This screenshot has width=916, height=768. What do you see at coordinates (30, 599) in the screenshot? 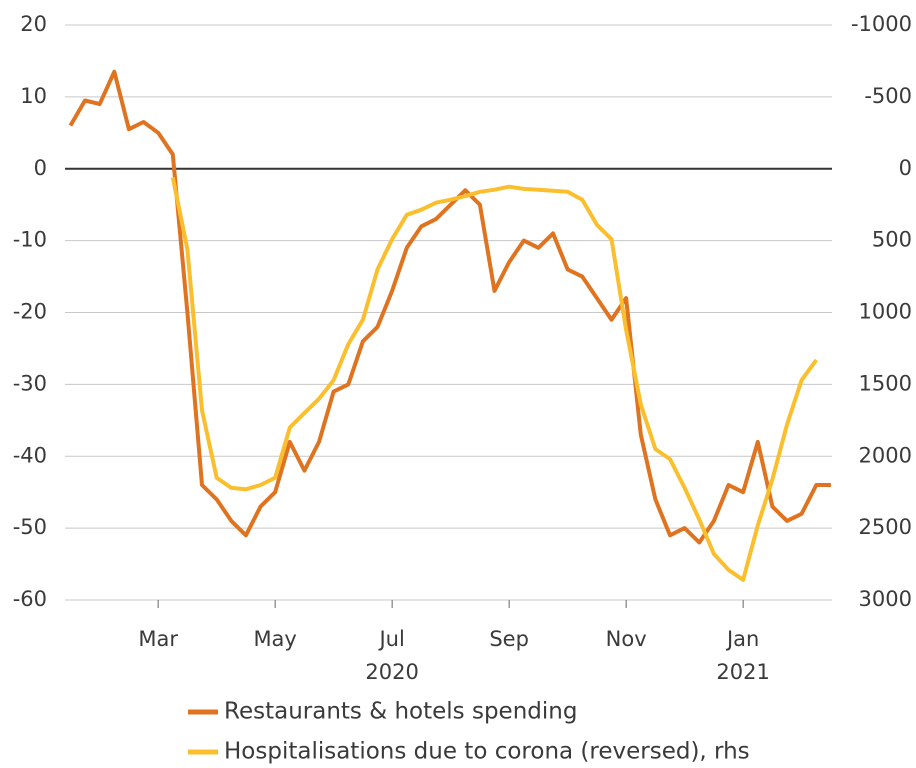
I see `y-tick-label: -60` at bounding box center [30, 599].